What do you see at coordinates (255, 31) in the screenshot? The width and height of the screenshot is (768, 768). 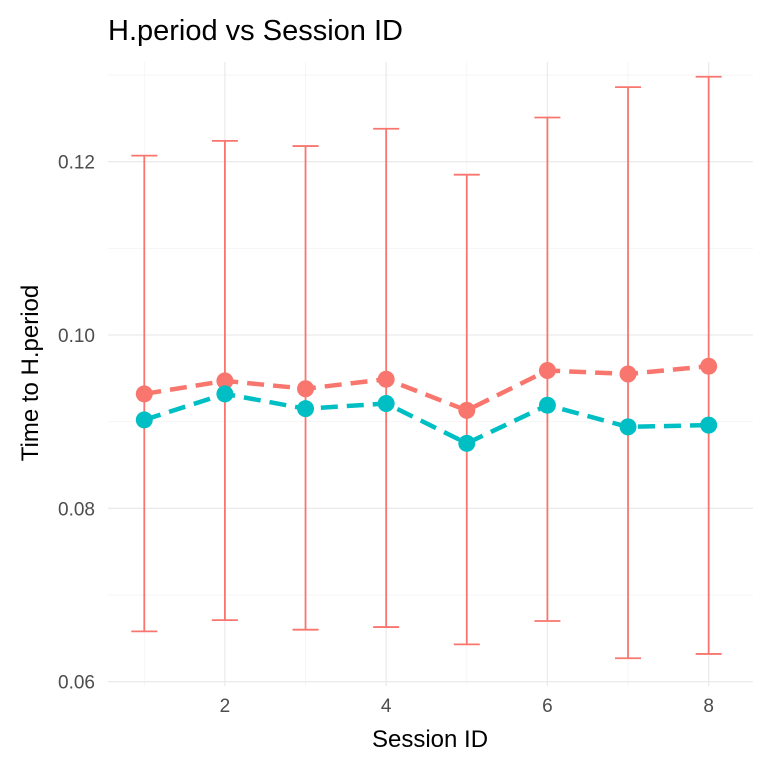 I see `chart-title: H.period vs Session ID` at bounding box center [255, 31].